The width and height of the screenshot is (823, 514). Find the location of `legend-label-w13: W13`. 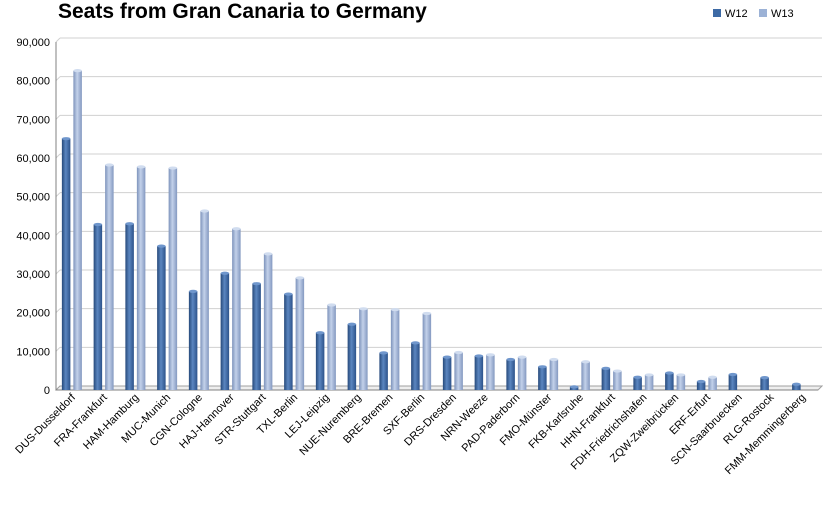

legend-label-w13: W13 is located at coordinates (782, 14).